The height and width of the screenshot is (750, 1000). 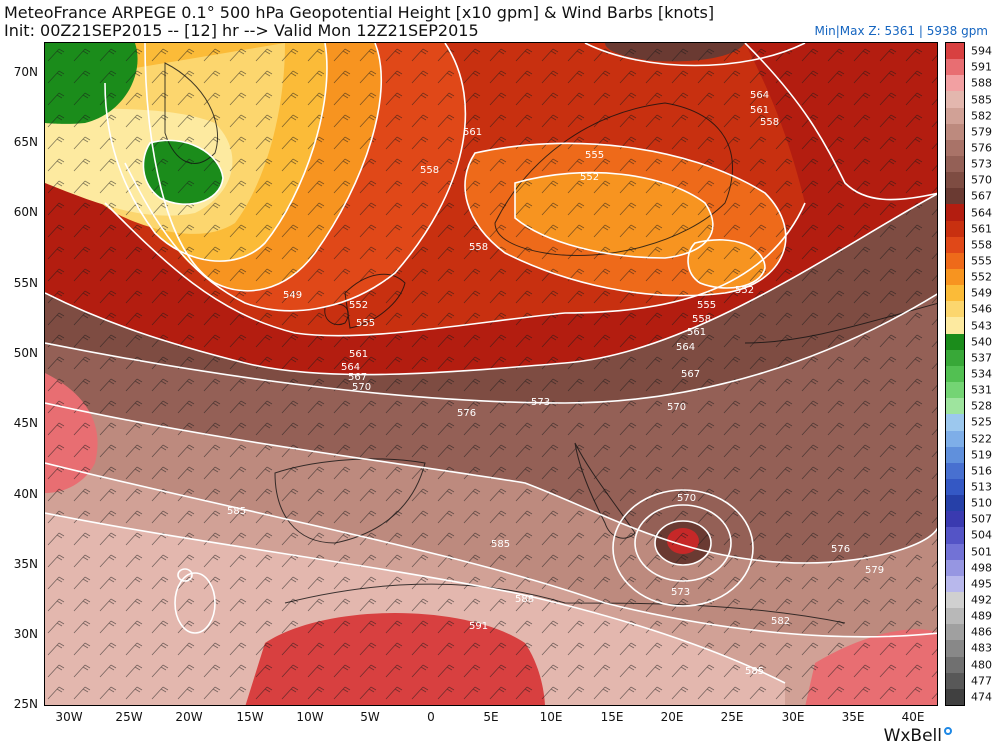 I want to click on legend-label: 576, so click(x=981, y=148).